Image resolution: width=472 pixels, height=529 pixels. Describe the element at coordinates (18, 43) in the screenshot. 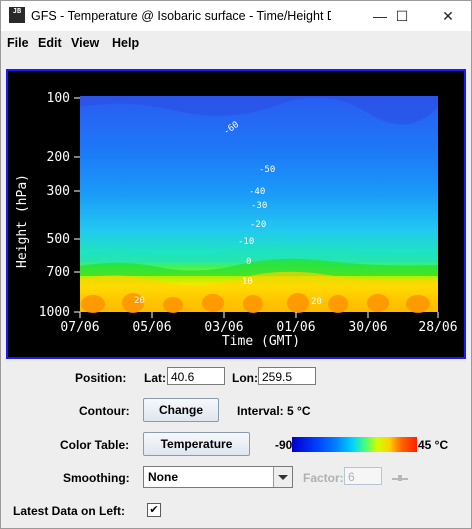

I see `menu-file: File` at that location.